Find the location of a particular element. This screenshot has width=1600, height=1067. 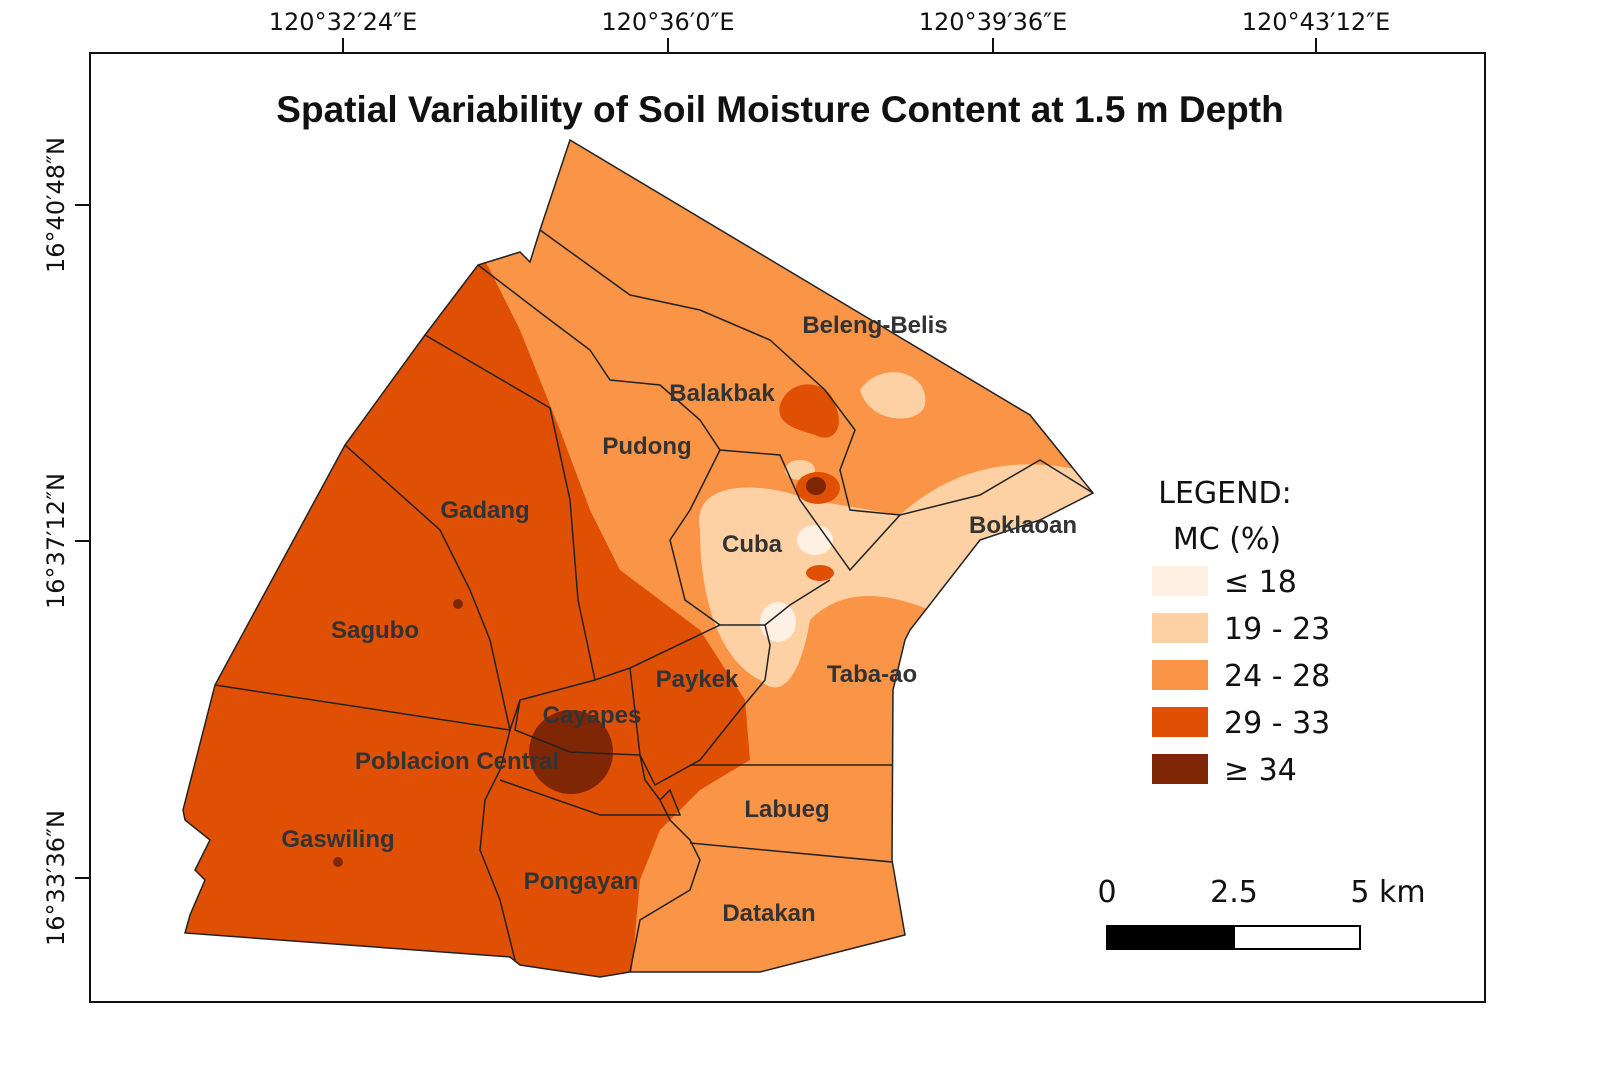

barangay-label: Poblacion Central is located at coordinates (457, 761).